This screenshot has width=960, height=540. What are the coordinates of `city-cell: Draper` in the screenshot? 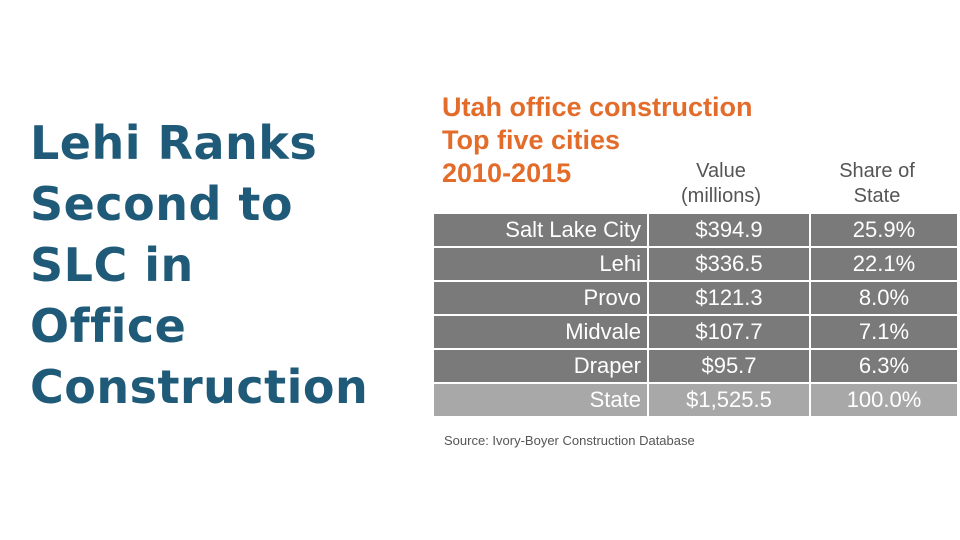 It's located at (540, 366).